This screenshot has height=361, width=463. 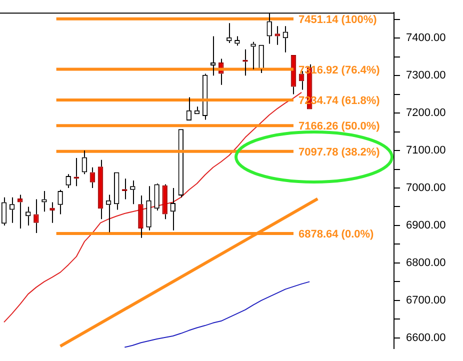 What do you see at coordinates (339, 126) in the screenshot?
I see `ref-line-label: 7166.26 (50.0%)` at bounding box center [339, 126].